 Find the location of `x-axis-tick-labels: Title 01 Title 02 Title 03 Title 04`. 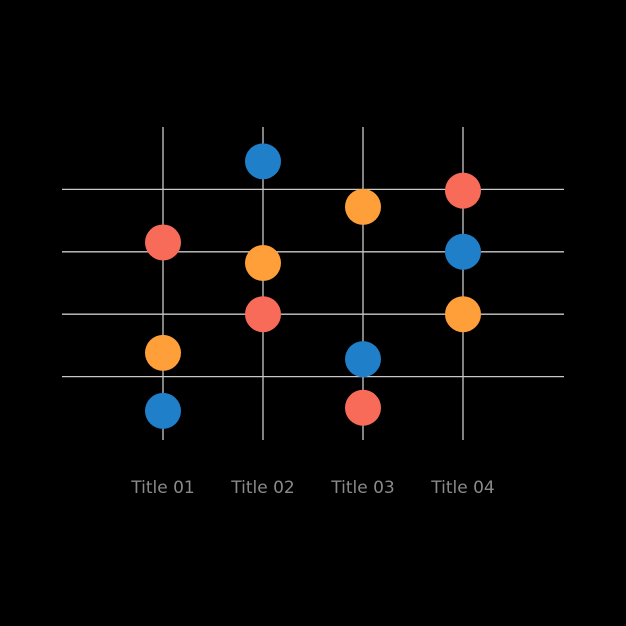

x-axis-tick-labels: Title 01 Title 02 Title 03 Title 04 is located at coordinates (312, 488).